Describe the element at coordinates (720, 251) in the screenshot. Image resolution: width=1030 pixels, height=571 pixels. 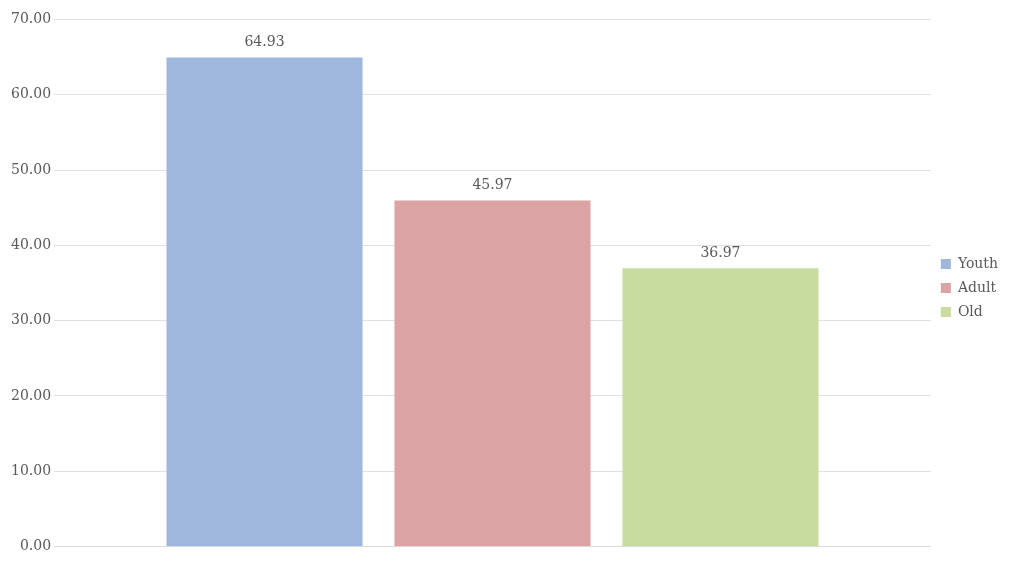
I see `data-label: 36.97` at that location.